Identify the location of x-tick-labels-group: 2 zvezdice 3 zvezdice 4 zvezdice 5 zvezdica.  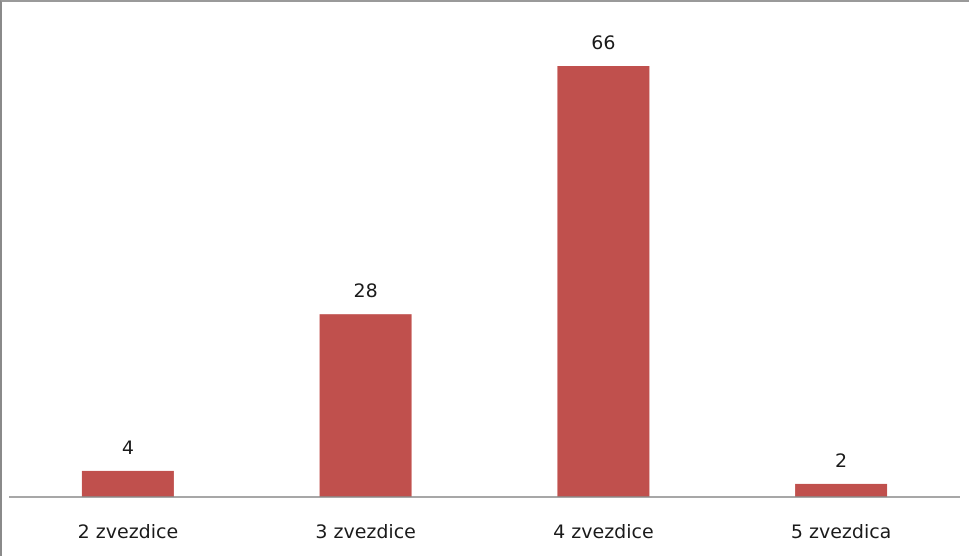
(485, 532).